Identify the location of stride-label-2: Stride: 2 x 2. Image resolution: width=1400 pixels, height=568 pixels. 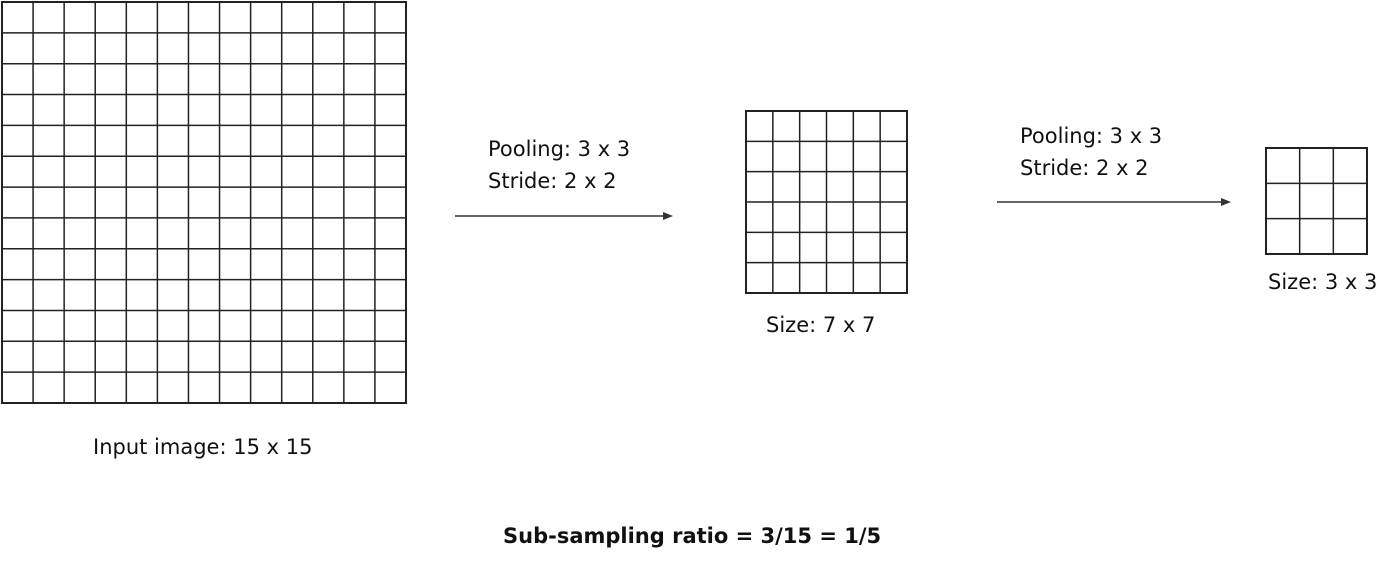
(1084, 168).